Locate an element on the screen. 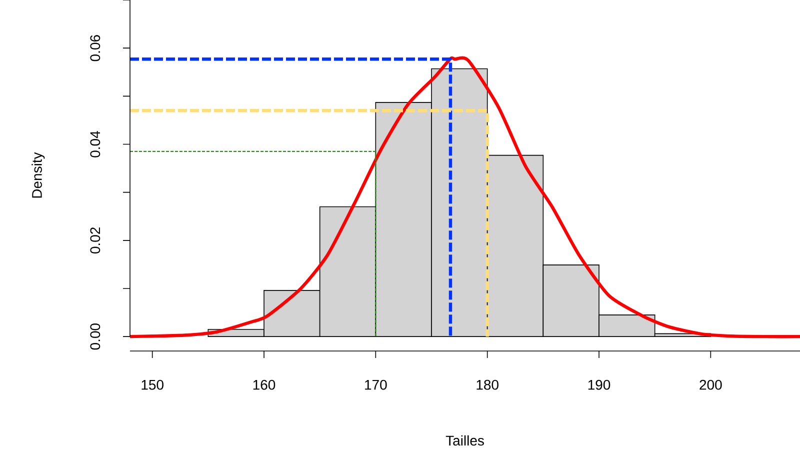 This screenshot has height=464, width=800. x-tick-label: 170 is located at coordinates (376, 385).